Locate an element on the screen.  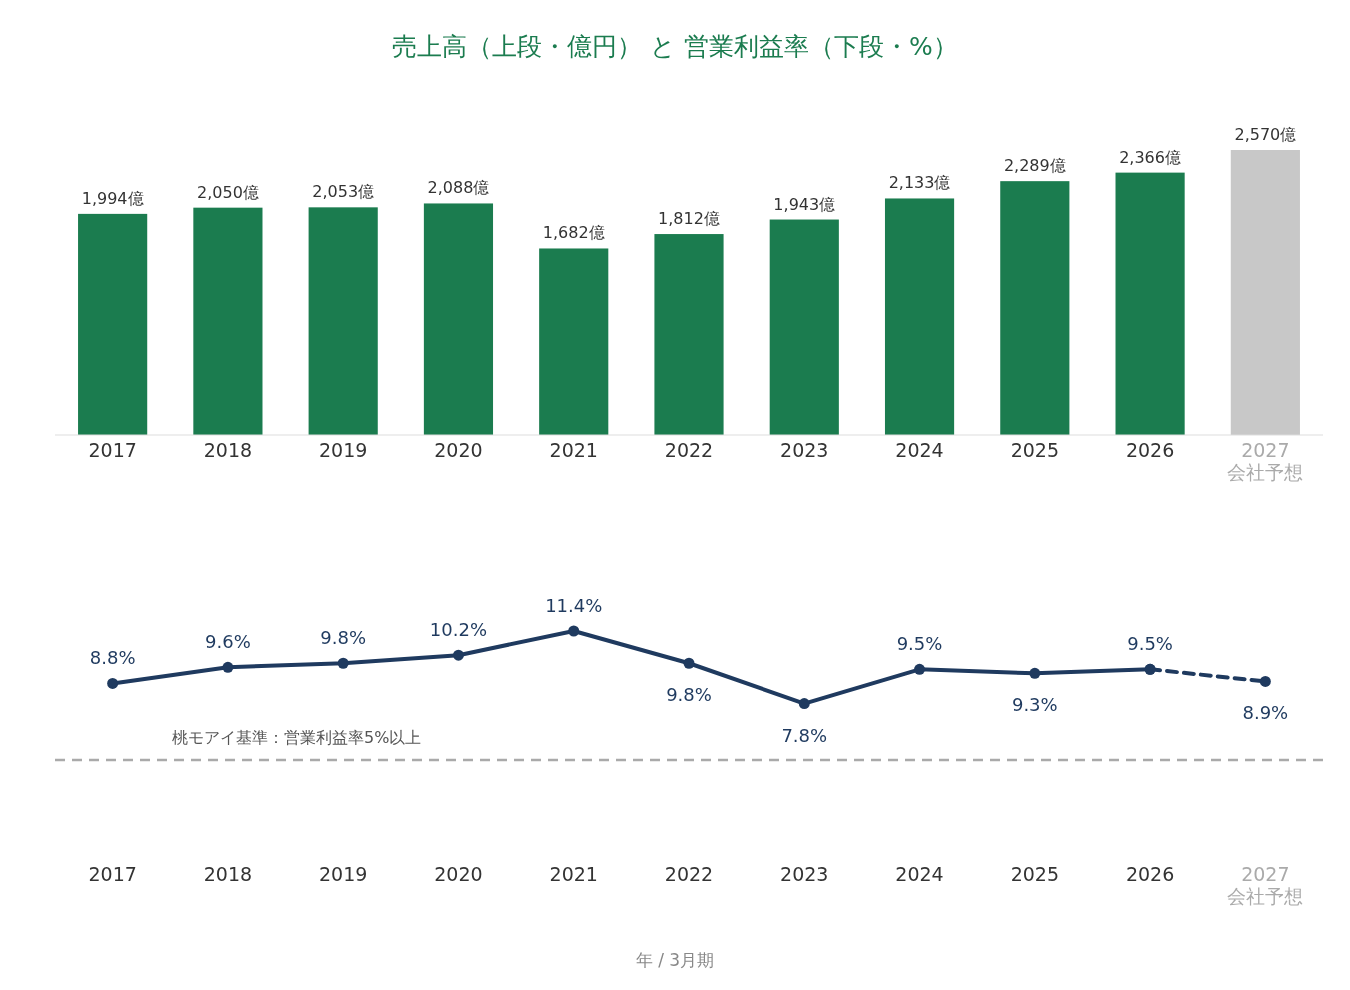
data-label: 1,682億 is located at coordinates (573, 233).